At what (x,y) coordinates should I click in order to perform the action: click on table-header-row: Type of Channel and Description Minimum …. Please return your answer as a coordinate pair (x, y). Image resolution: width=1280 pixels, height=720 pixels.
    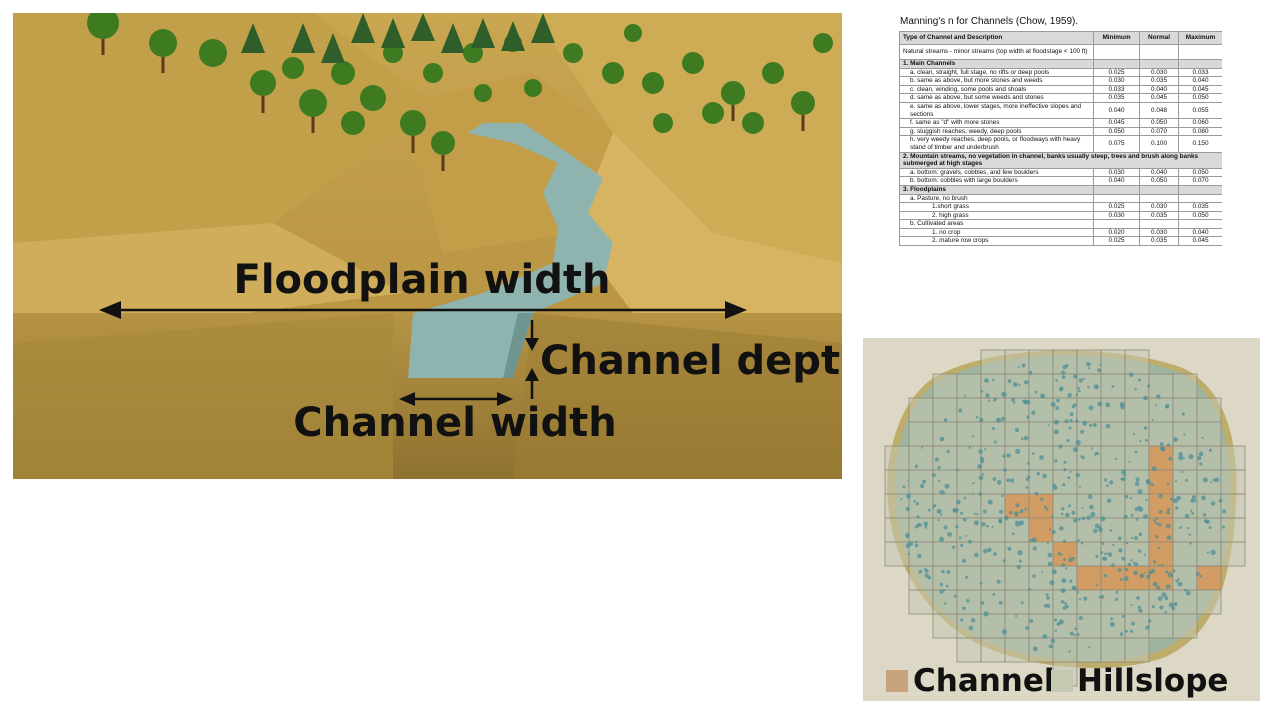
    Looking at the image, I should click on (1060, 38).